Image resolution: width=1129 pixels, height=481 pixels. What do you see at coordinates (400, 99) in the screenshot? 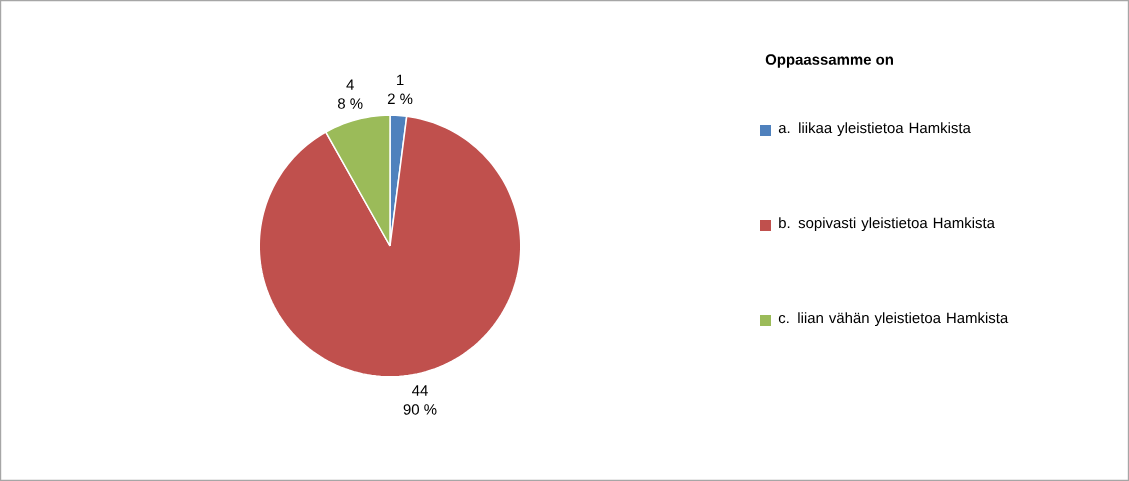
I see `text: 2 %` at bounding box center [400, 99].